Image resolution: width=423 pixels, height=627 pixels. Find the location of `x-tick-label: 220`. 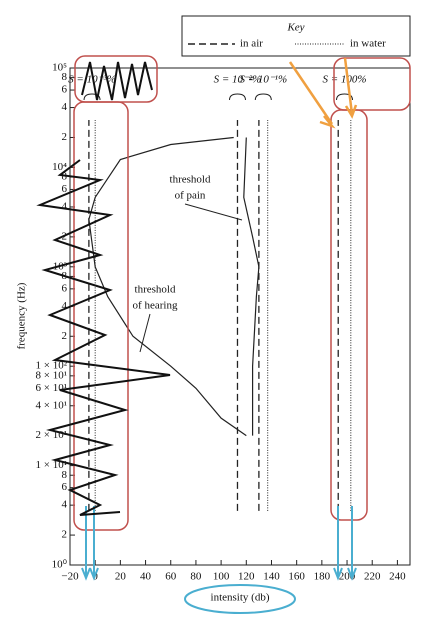

x-tick-label: 220 is located at coordinates (372, 577).